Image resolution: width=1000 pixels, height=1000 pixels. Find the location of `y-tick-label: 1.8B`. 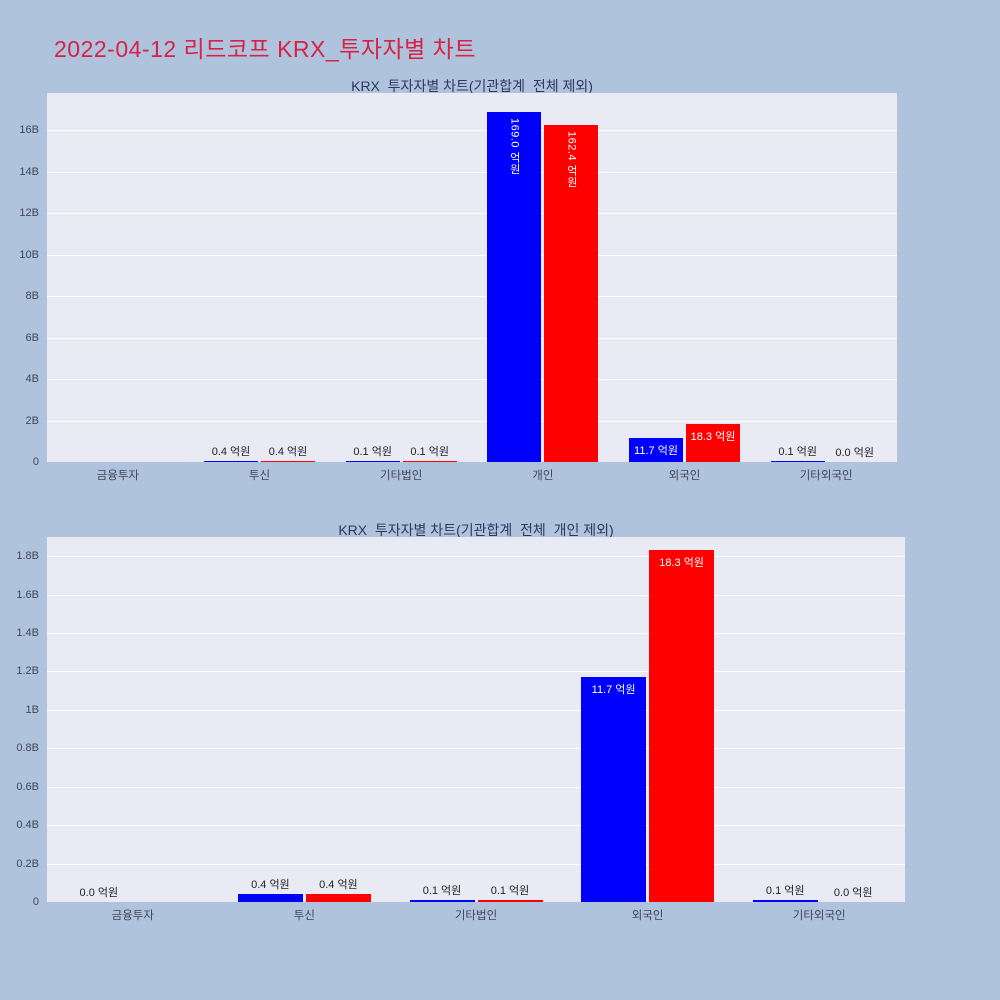

y-tick-label: 1.8B is located at coordinates (27, 556).